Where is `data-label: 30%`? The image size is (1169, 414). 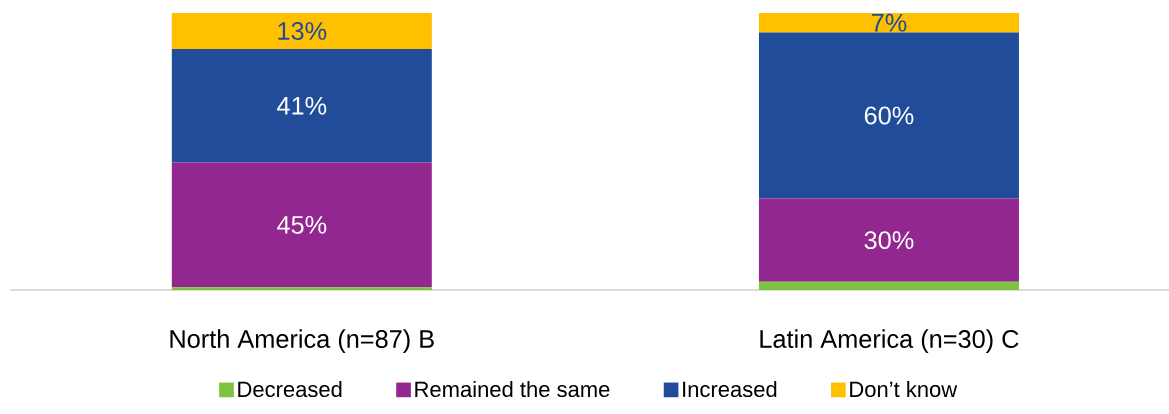 data-label: 30% is located at coordinates (889, 240).